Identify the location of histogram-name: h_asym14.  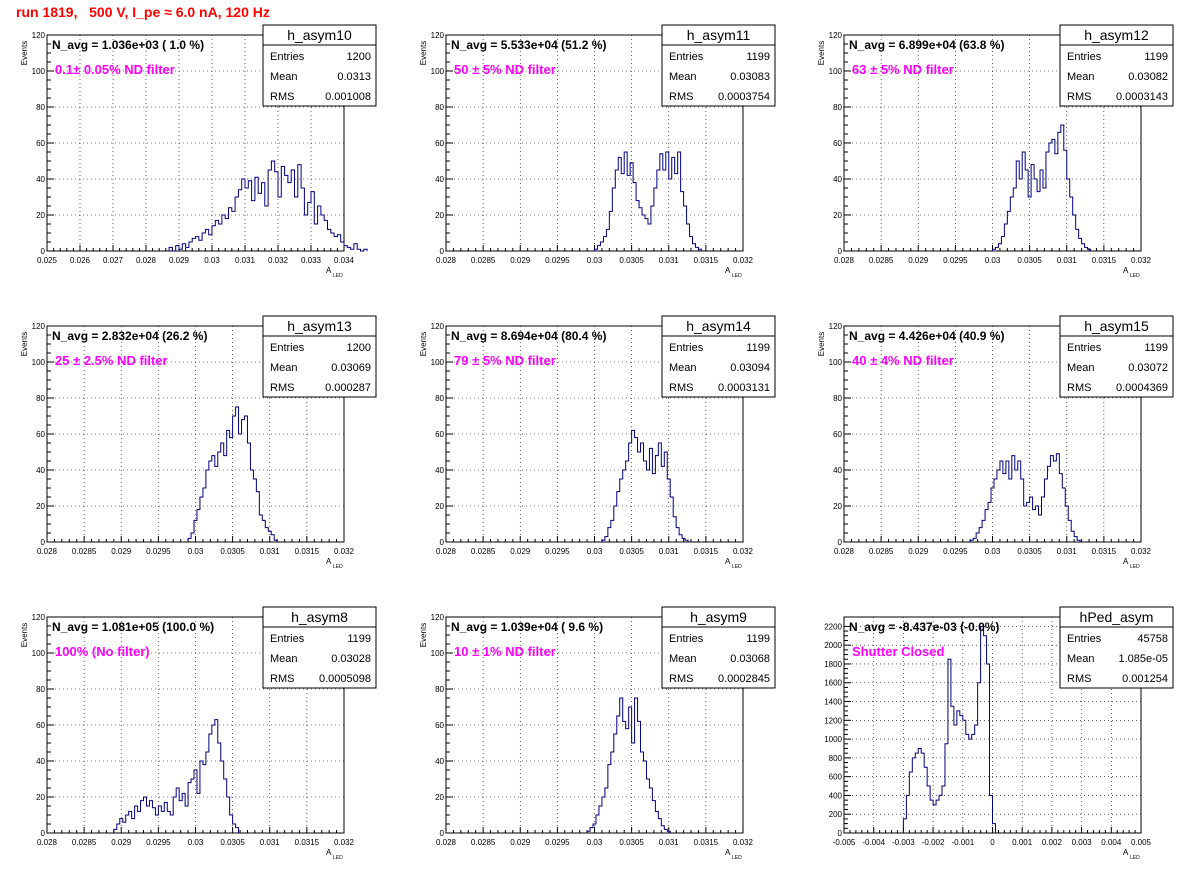
(718, 326).